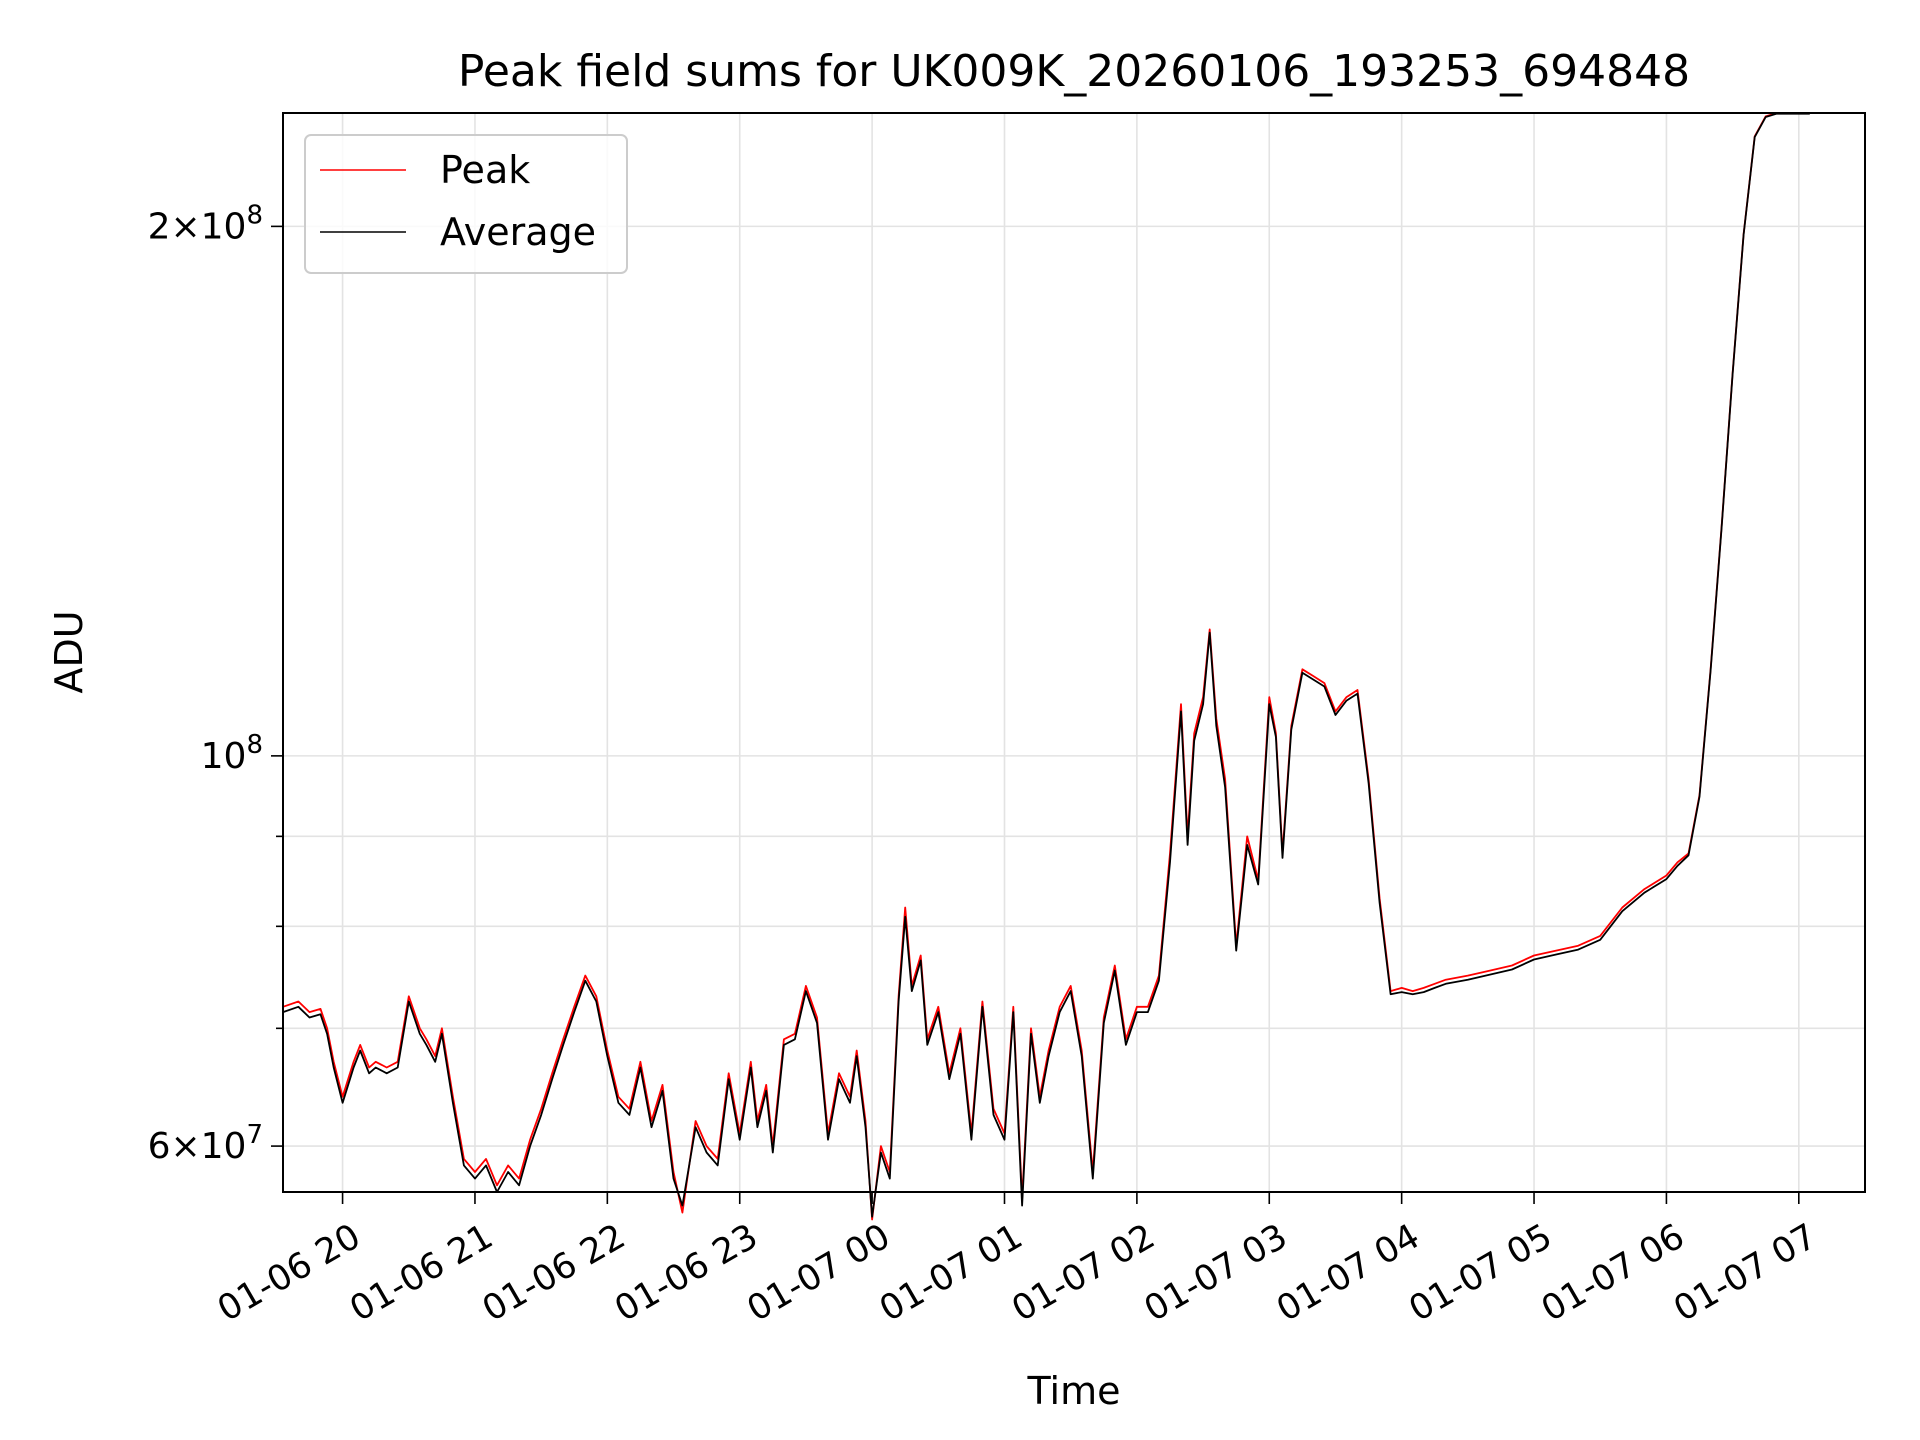 The image size is (1920, 1440). What do you see at coordinates (1348, 1273) in the screenshot?
I see `x-tick-label: 01-07 04` at bounding box center [1348, 1273].